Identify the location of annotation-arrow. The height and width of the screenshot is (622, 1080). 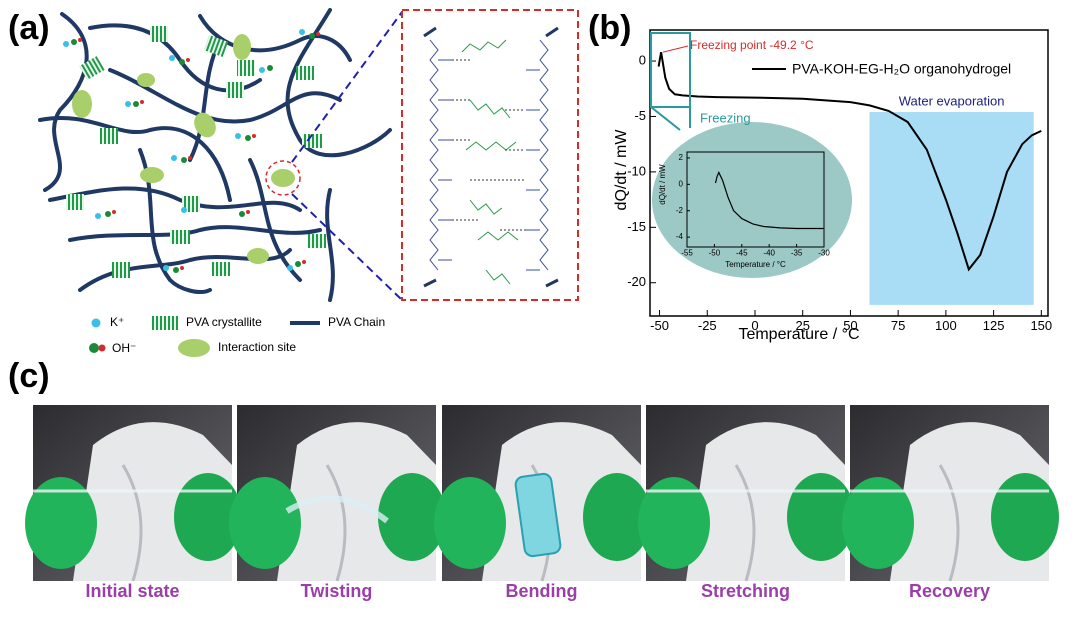
(675, 49).